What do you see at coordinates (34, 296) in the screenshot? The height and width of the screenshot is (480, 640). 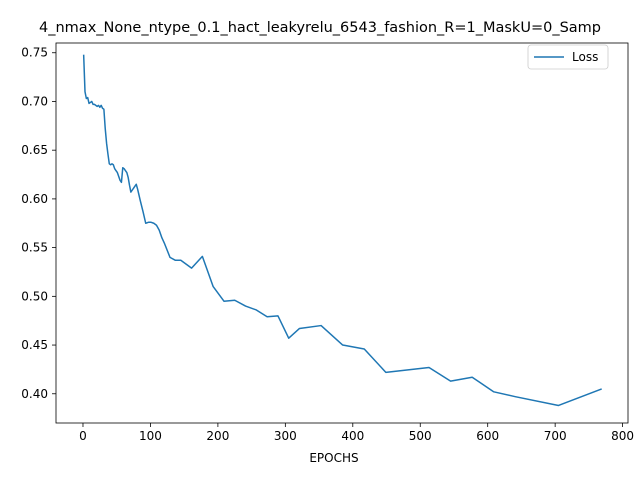 I see `y-tick-label: 0.50` at bounding box center [34, 296].